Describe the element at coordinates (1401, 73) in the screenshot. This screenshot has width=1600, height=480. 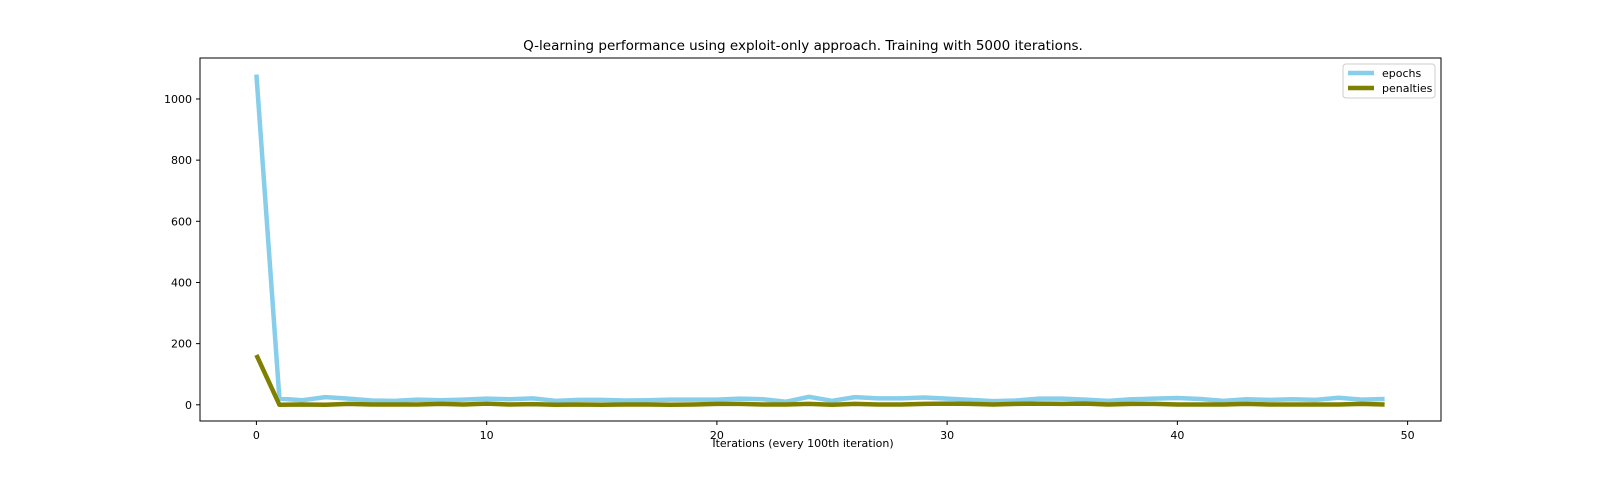
I see `legend-label-epochs: epochs` at that location.